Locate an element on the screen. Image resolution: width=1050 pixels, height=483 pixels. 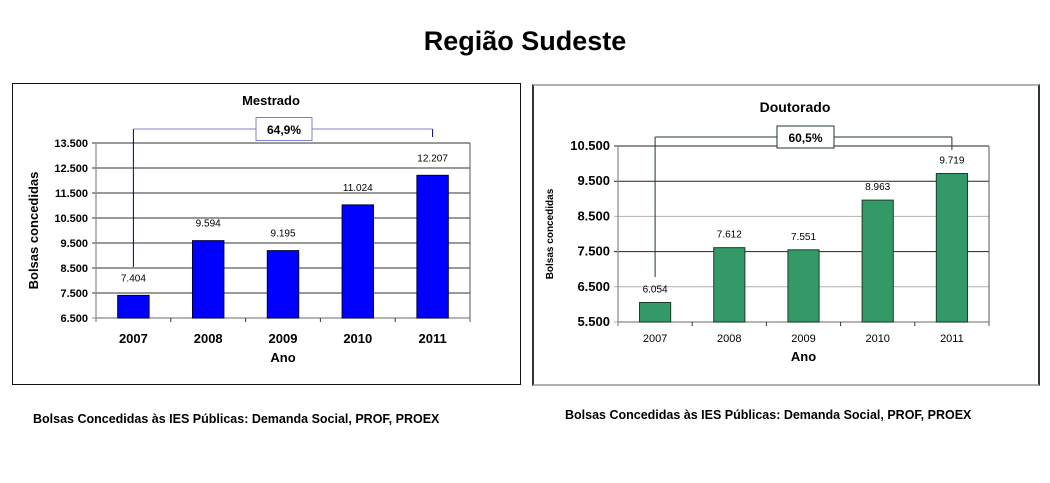
y-tick-label: 12.500 is located at coordinates (71, 169).